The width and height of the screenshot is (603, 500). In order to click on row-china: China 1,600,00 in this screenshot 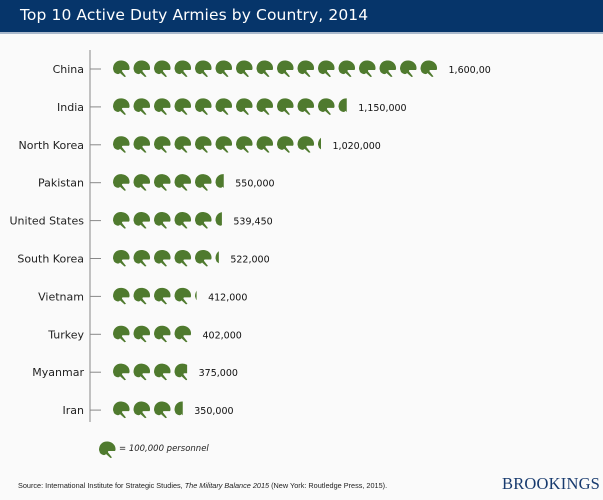, I will do `click(272, 68)`.